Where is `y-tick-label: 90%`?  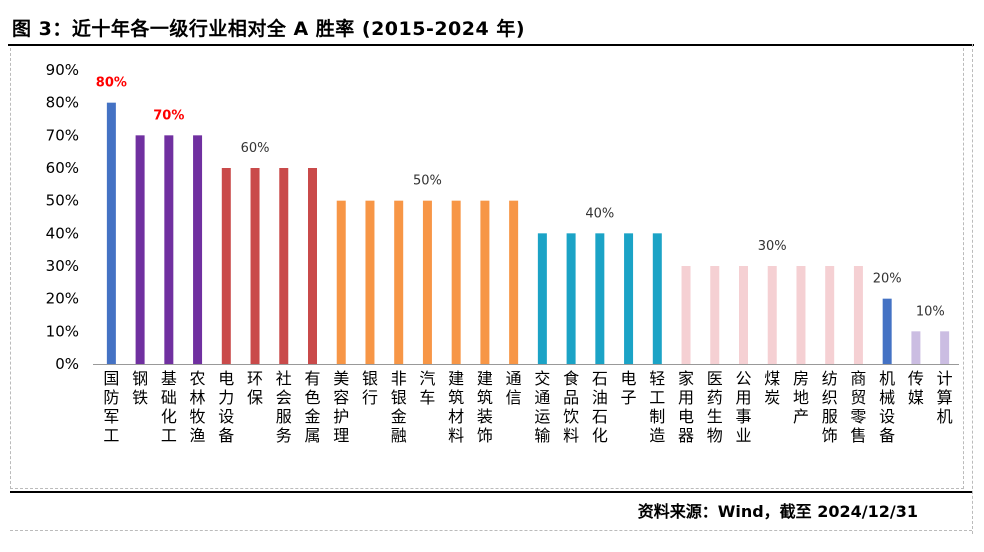 y-tick-label: 90% is located at coordinates (62, 70).